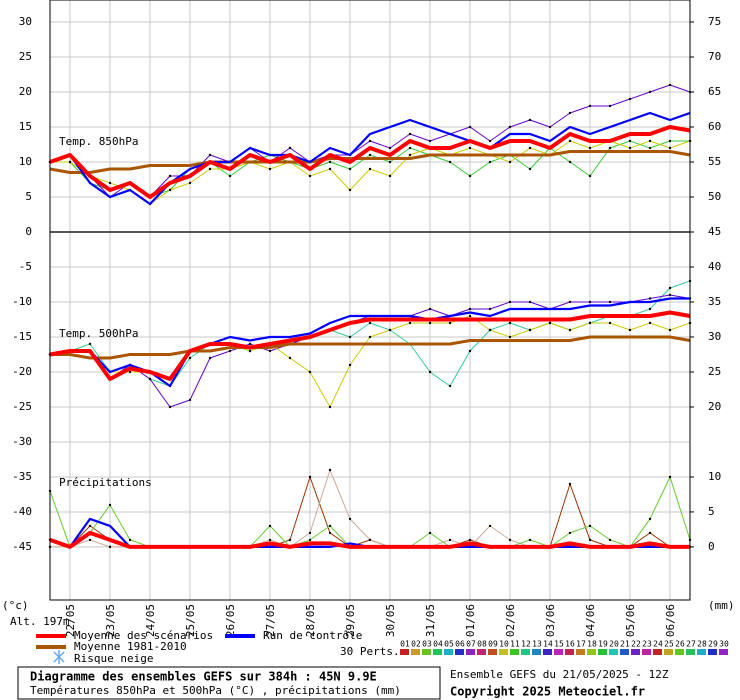  Describe the element at coordinates (22, 336) in the screenshot. I see `y-tick-label: -15` at that location.